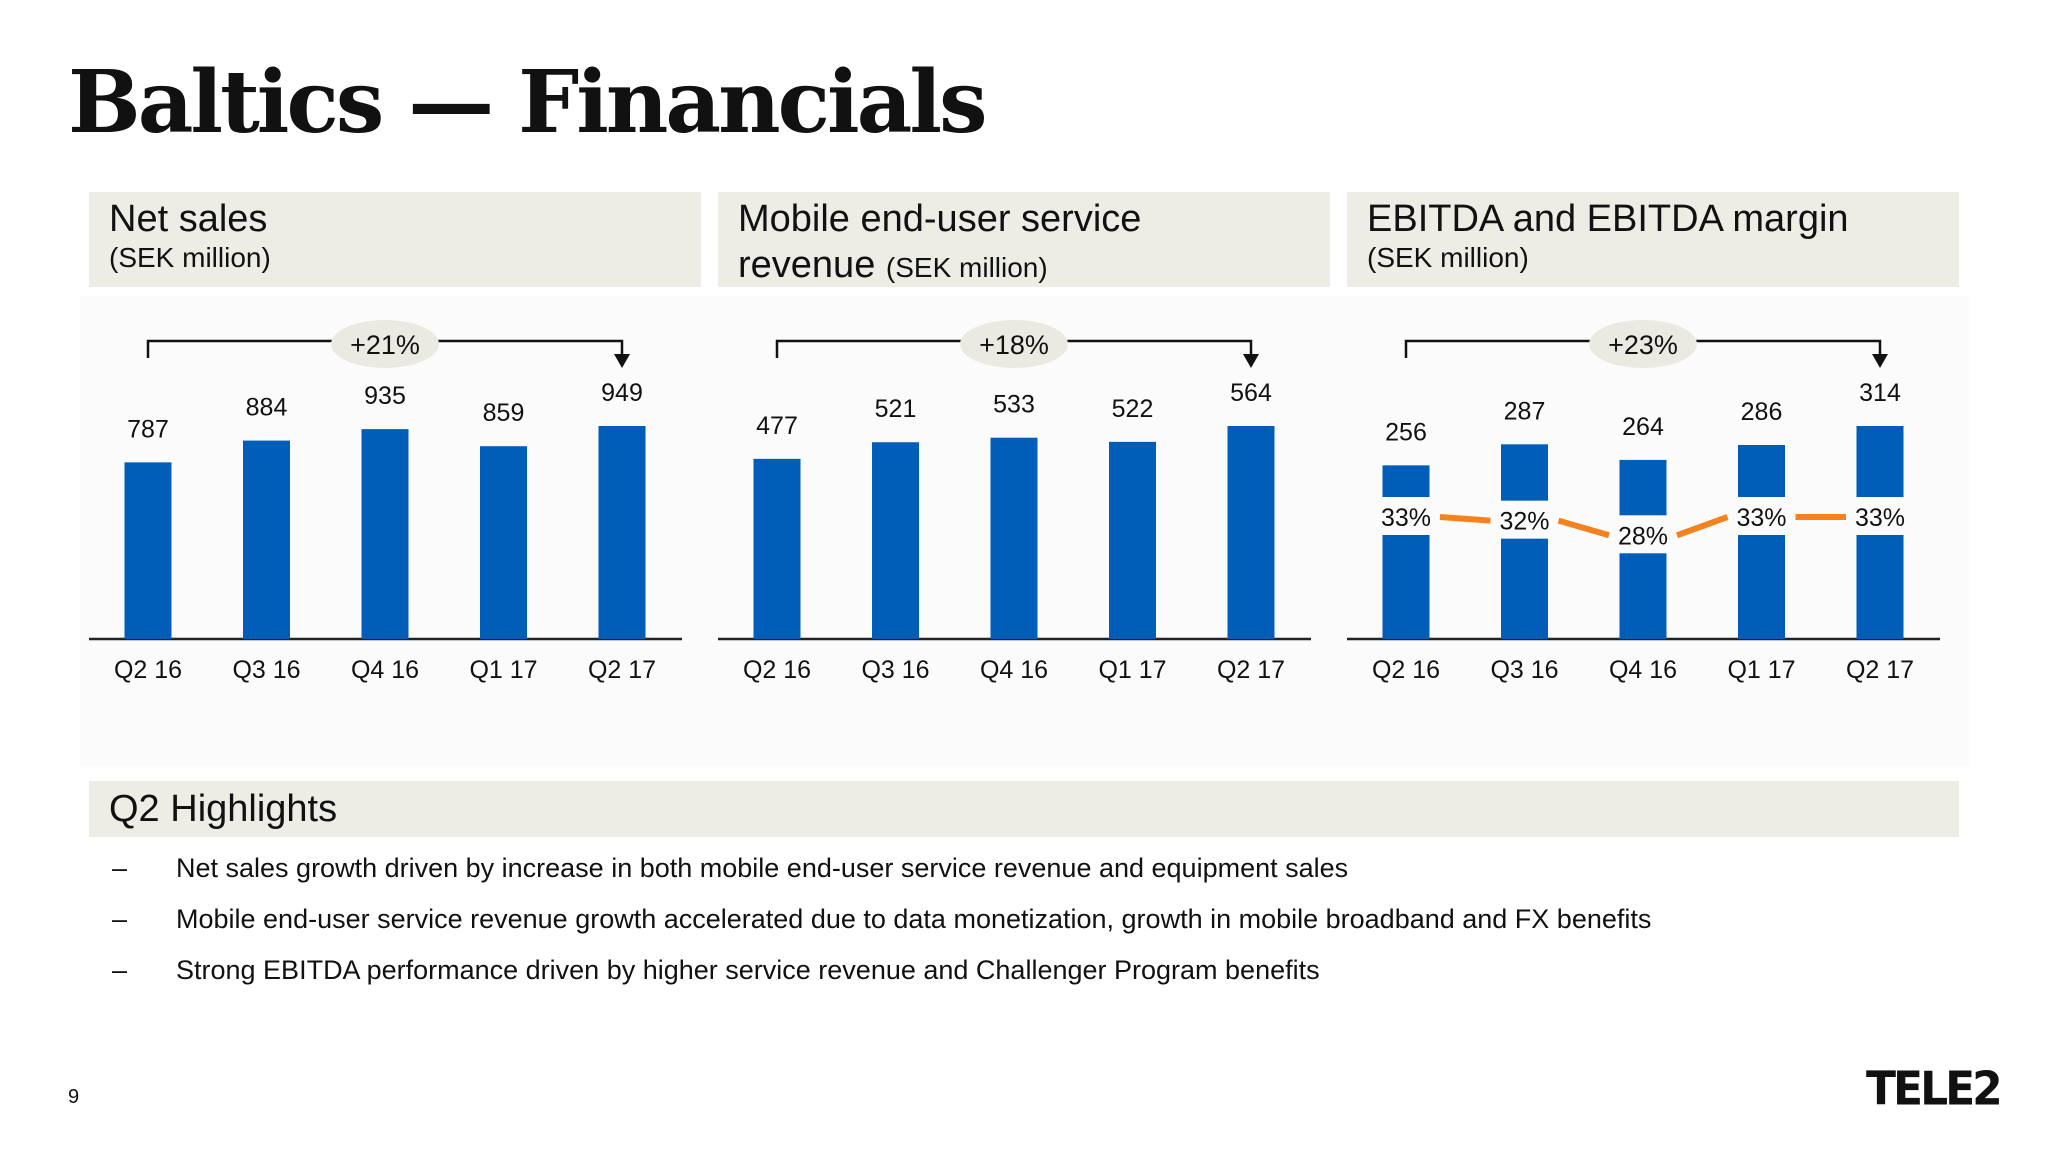 This screenshot has height=1152, width=2048. I want to click on margin-label: 32%, so click(1524, 522).